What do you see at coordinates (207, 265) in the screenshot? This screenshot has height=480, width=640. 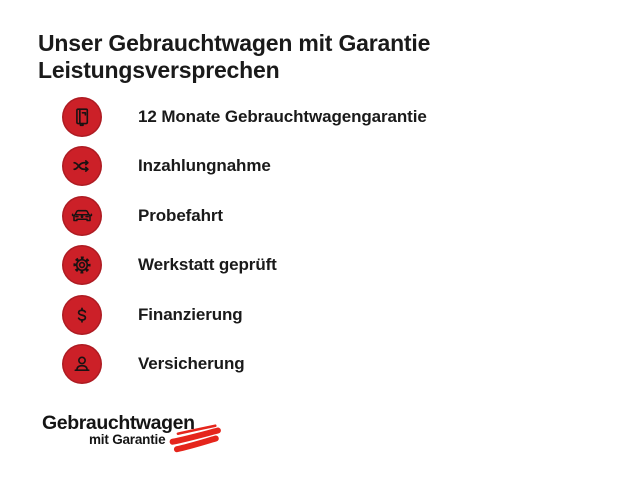 I see `feature-label: Werkstatt geprüft` at bounding box center [207, 265].